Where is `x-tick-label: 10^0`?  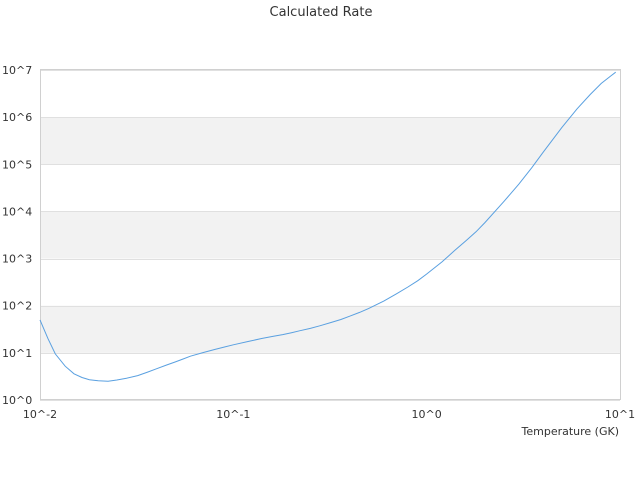 x-tick-label: 10^0 is located at coordinates (427, 414).